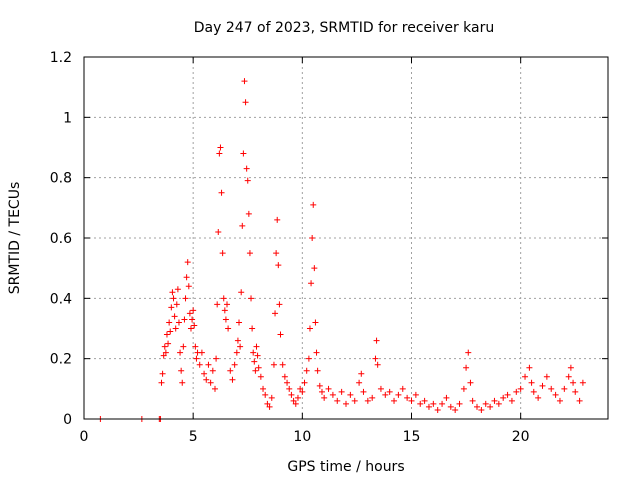  I want to click on x-tick-label: 10, so click(302, 437).